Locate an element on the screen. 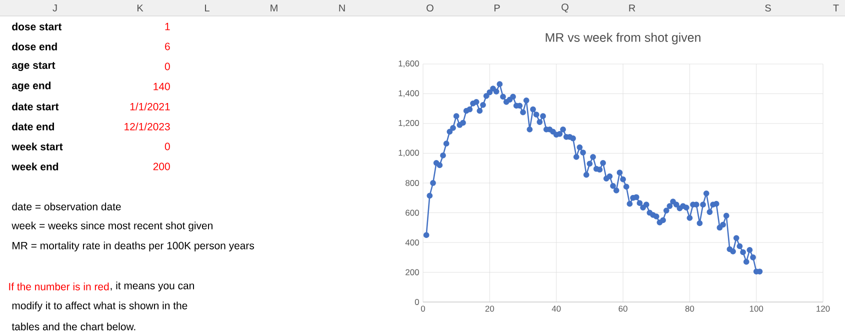 The image size is (845, 334). x-tick-label: 40 is located at coordinates (556, 309).